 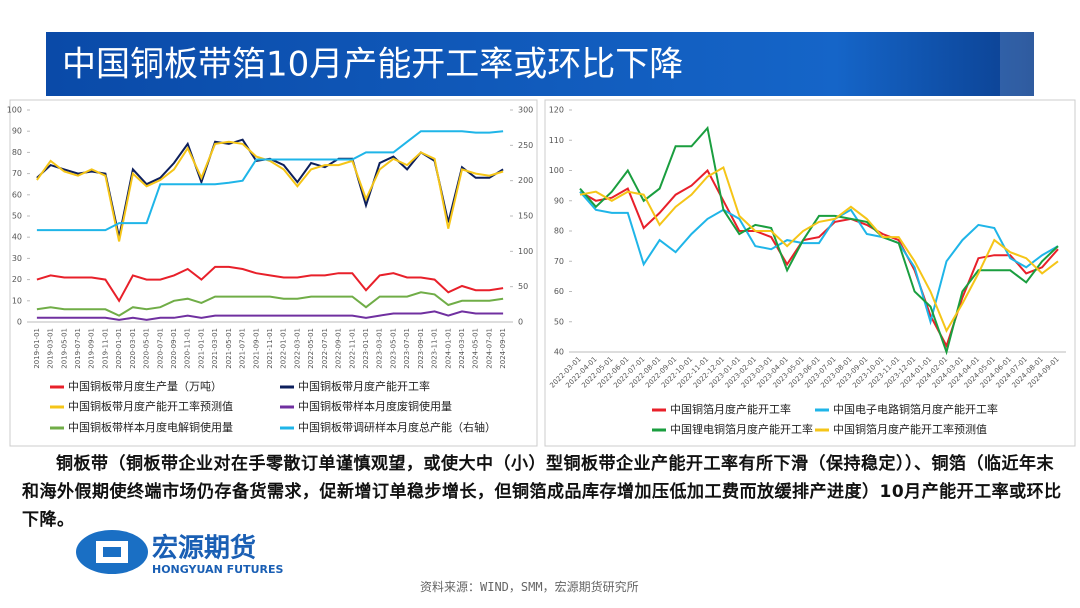 I want to click on x-tick-label: 2023-11-01, so click(x=435, y=348).